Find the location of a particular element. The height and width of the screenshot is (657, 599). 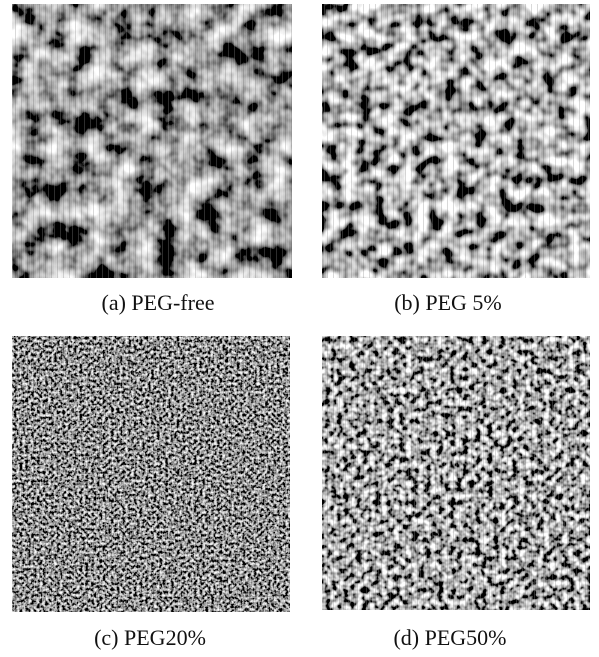

caption: (c) PEG20% is located at coordinates (150, 637).